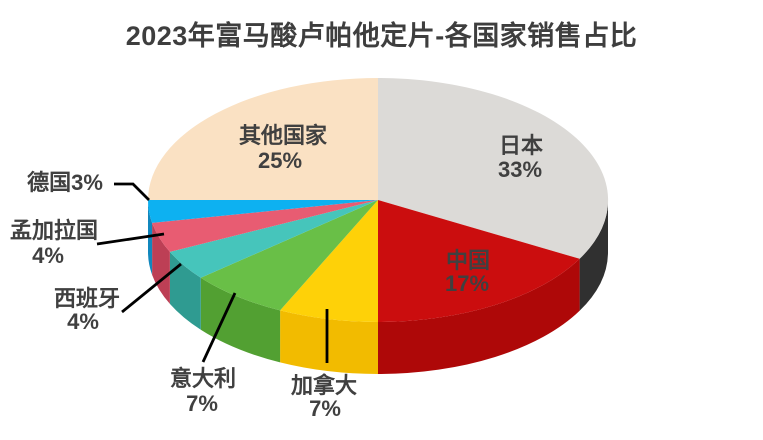  Describe the element at coordinates (468, 260) in the screenshot. I see `slice-label-1: 中国` at that location.